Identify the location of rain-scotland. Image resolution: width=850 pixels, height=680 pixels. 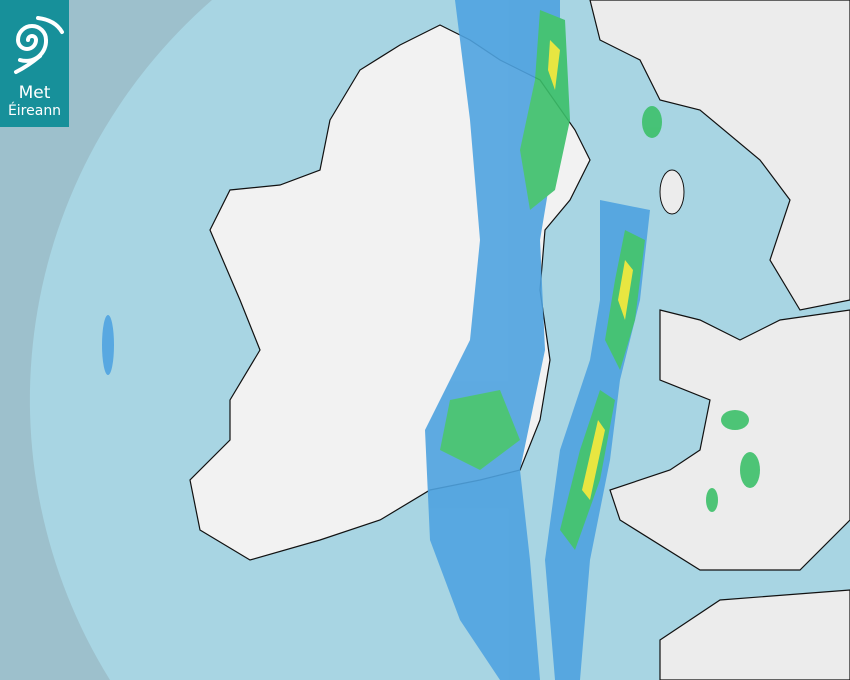
(652, 122).